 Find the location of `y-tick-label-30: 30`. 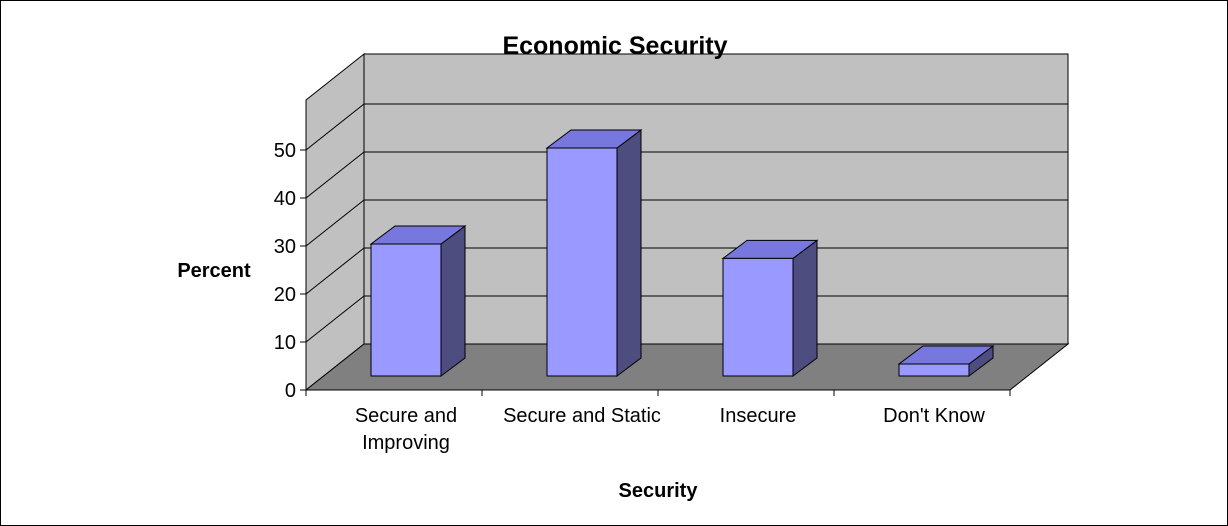

y-tick-label-30: 30 is located at coordinates (285, 247).